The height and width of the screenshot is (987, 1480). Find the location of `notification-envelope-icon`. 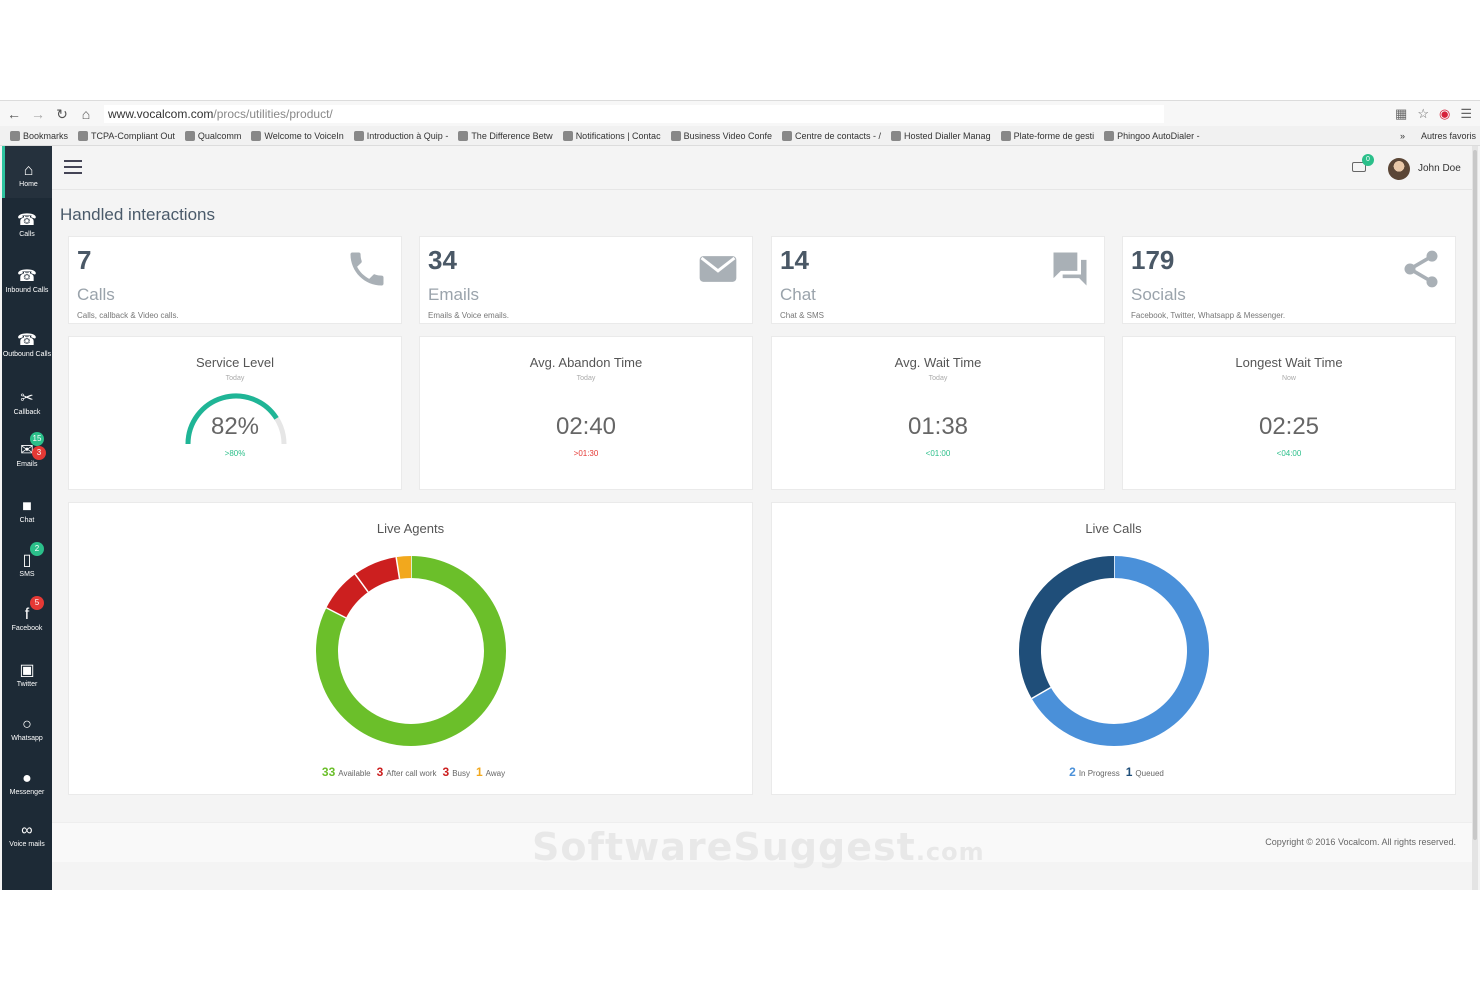

notification-envelope-icon is located at coordinates (1359, 167).